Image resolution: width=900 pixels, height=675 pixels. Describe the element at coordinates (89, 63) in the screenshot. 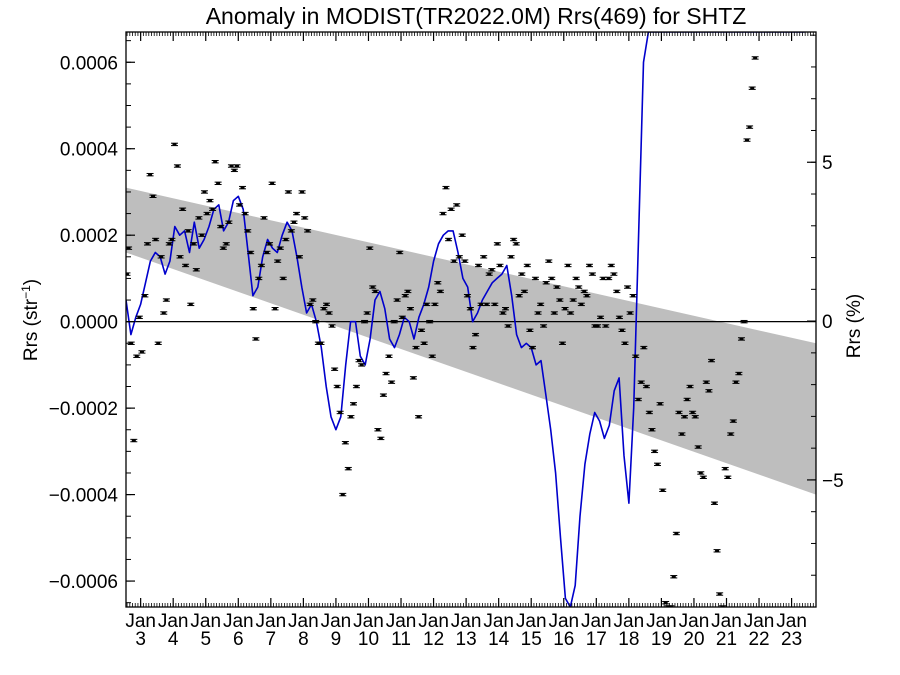

I see `y-tick-label-left: 0.0006` at that location.